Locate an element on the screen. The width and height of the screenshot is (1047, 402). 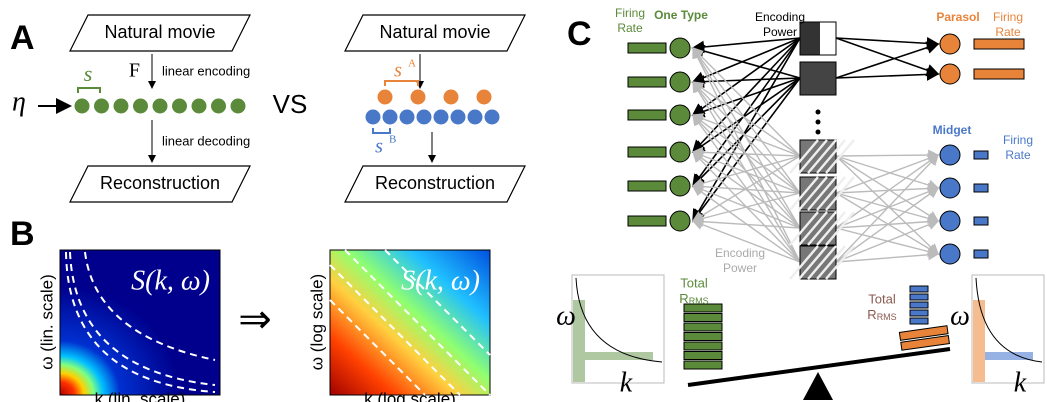
fulcrum is located at coordinates (818, 386).